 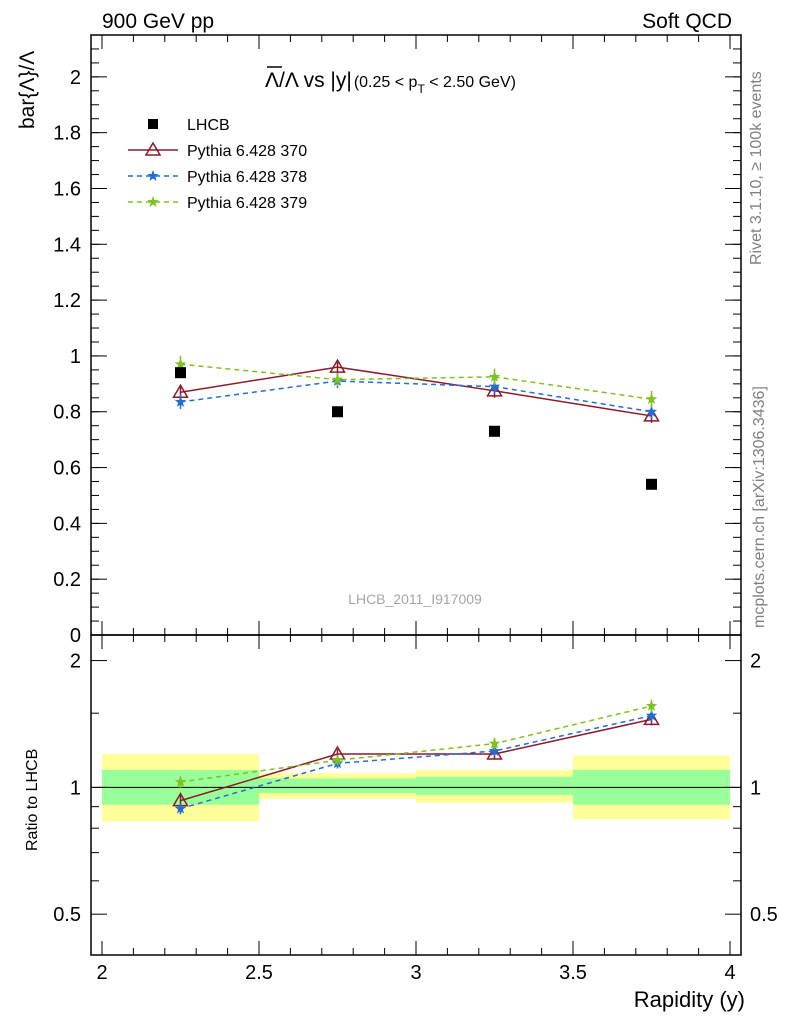 I want to click on plot-title: Λ/Λ vs |y| (0.25 < pT < 2.50 GeV), so click(x=390, y=81).